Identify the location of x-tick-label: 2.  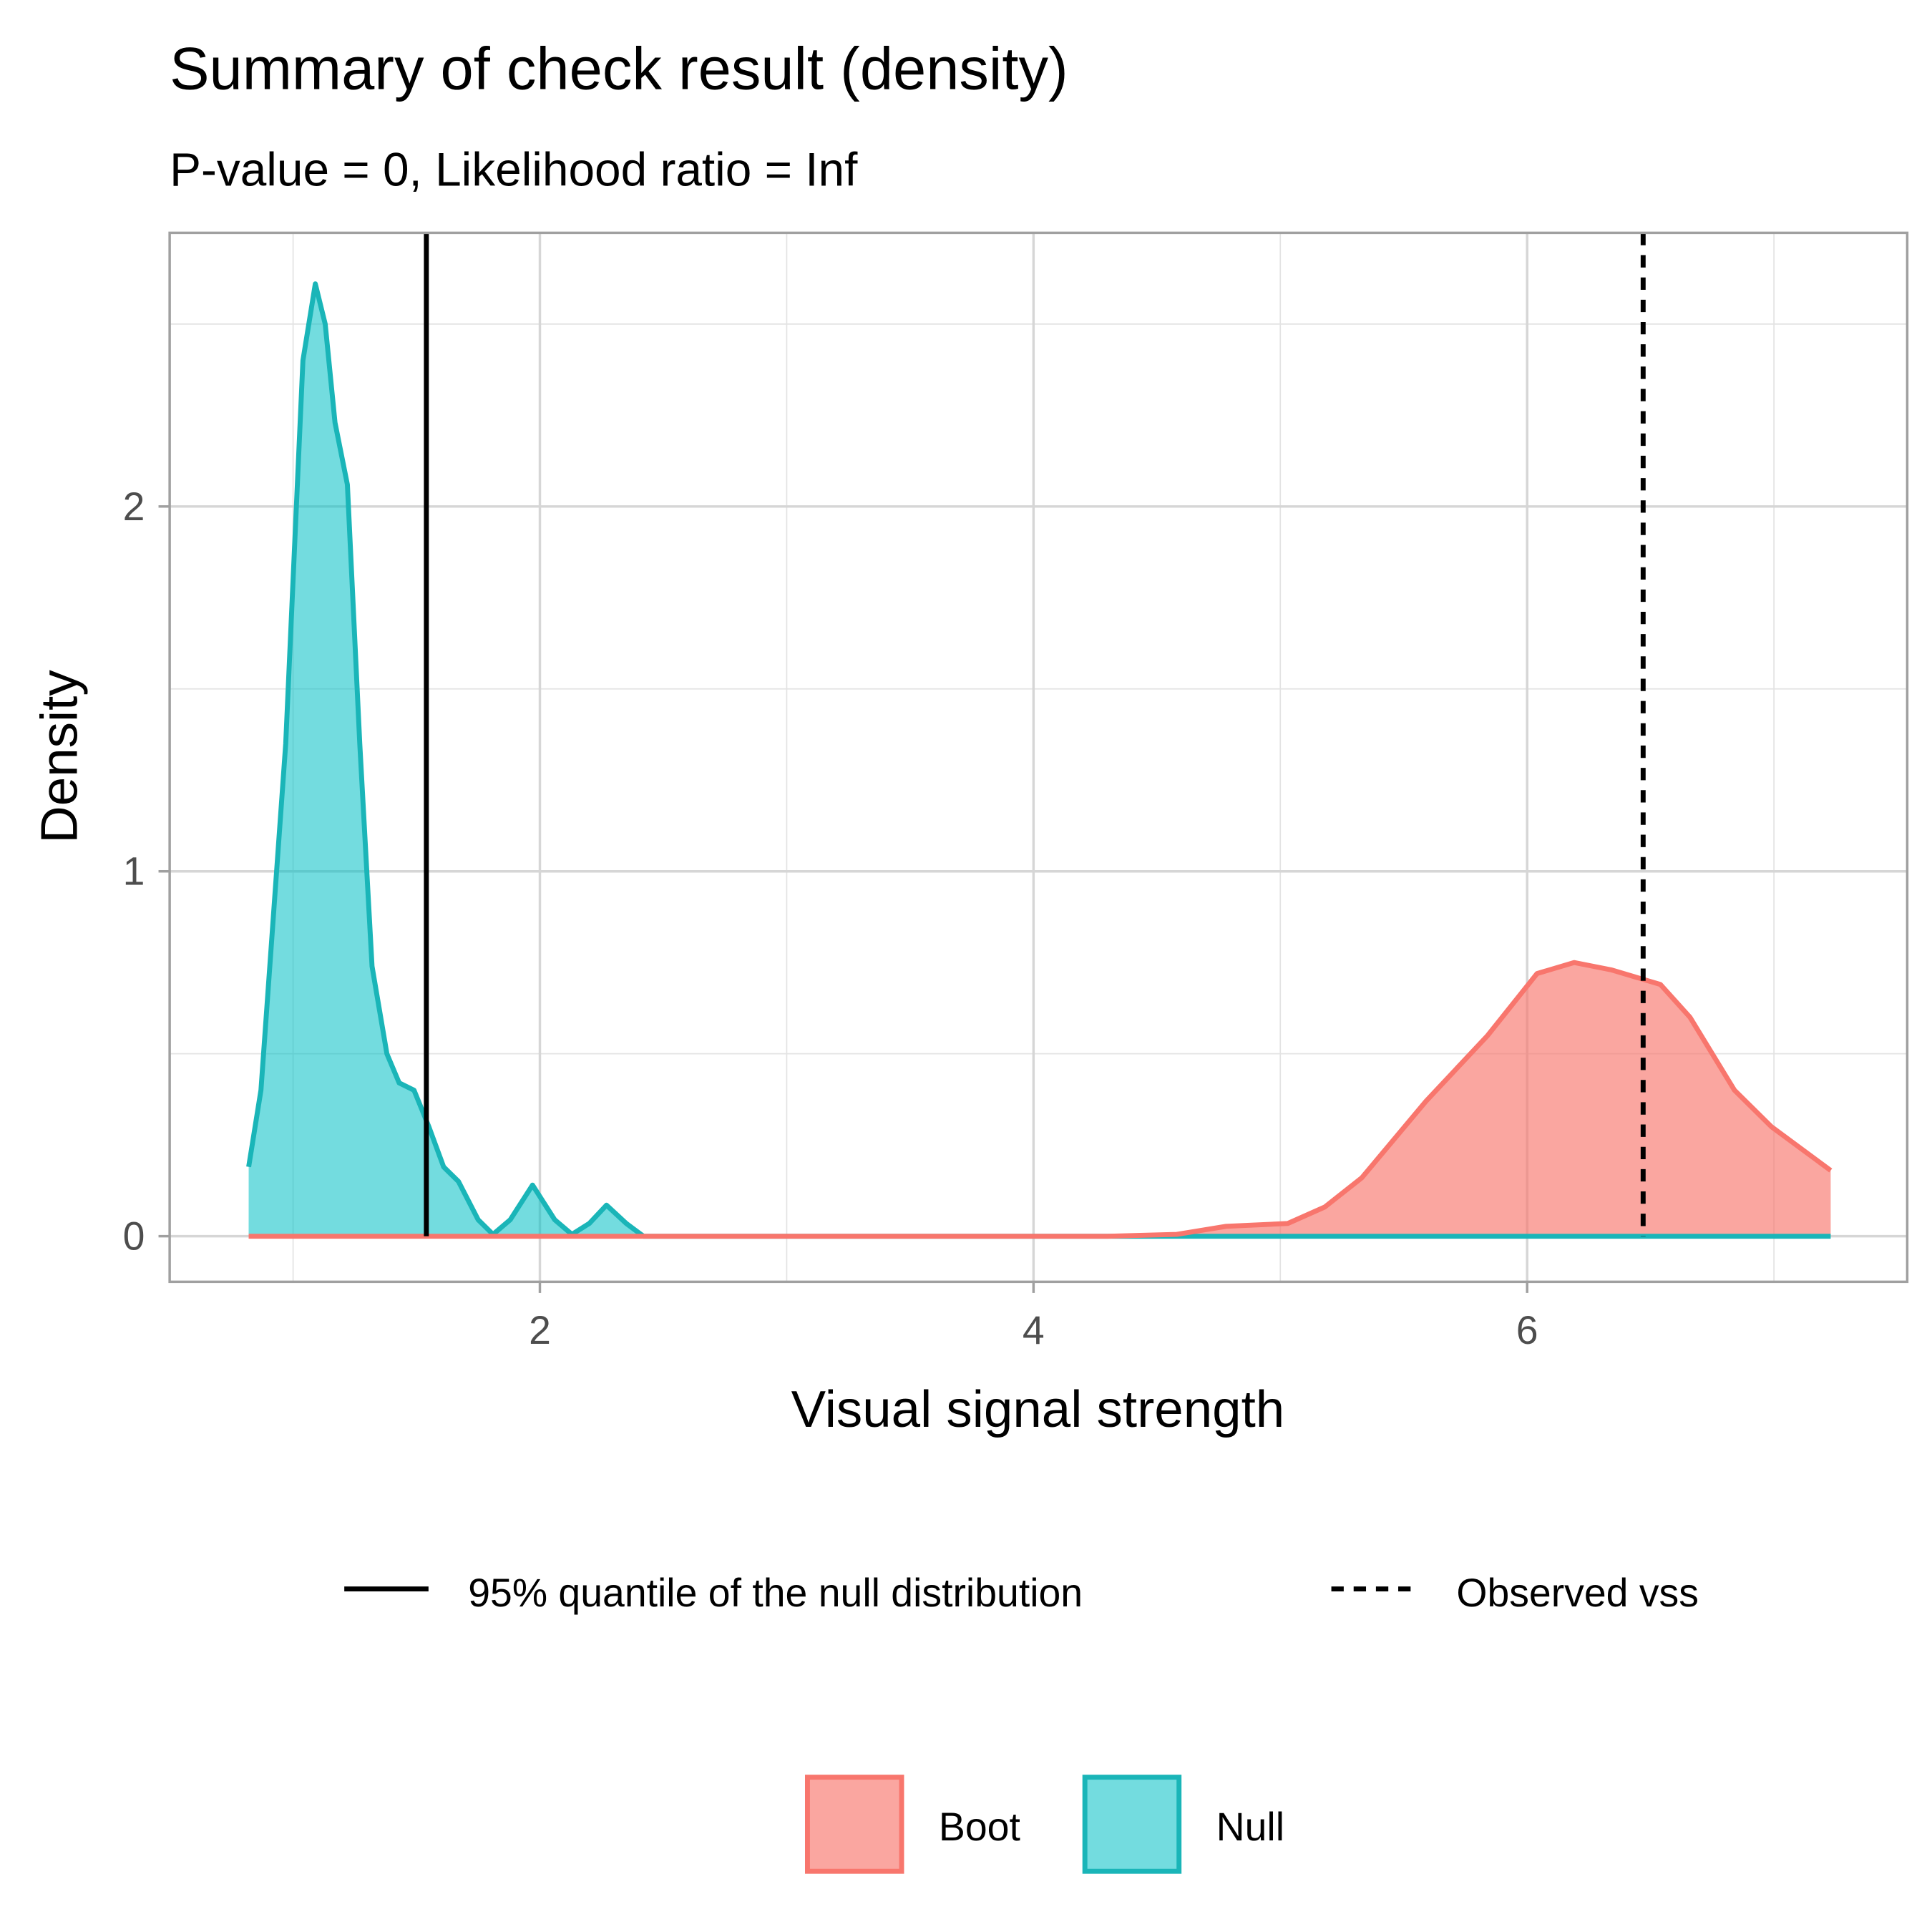
(540, 1330).